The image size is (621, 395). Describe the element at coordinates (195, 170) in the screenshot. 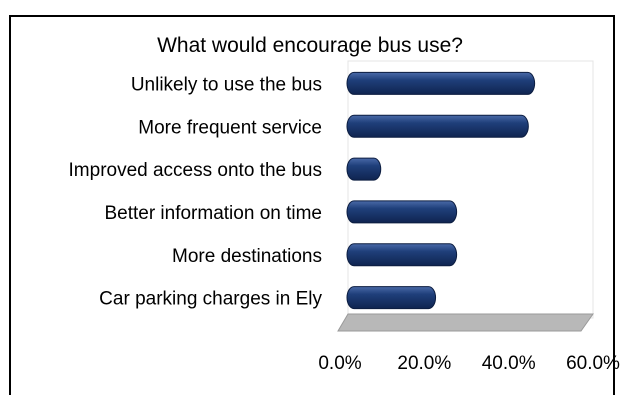

I see `category-label: Improved access onto the bus` at that location.